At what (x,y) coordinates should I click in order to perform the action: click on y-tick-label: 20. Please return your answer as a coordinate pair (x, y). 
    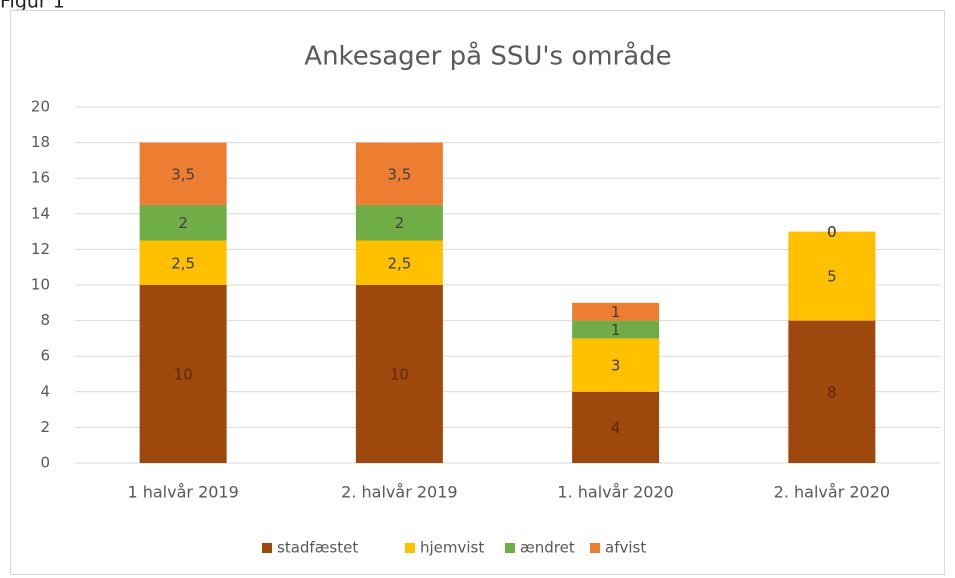
    Looking at the image, I should click on (40, 107).